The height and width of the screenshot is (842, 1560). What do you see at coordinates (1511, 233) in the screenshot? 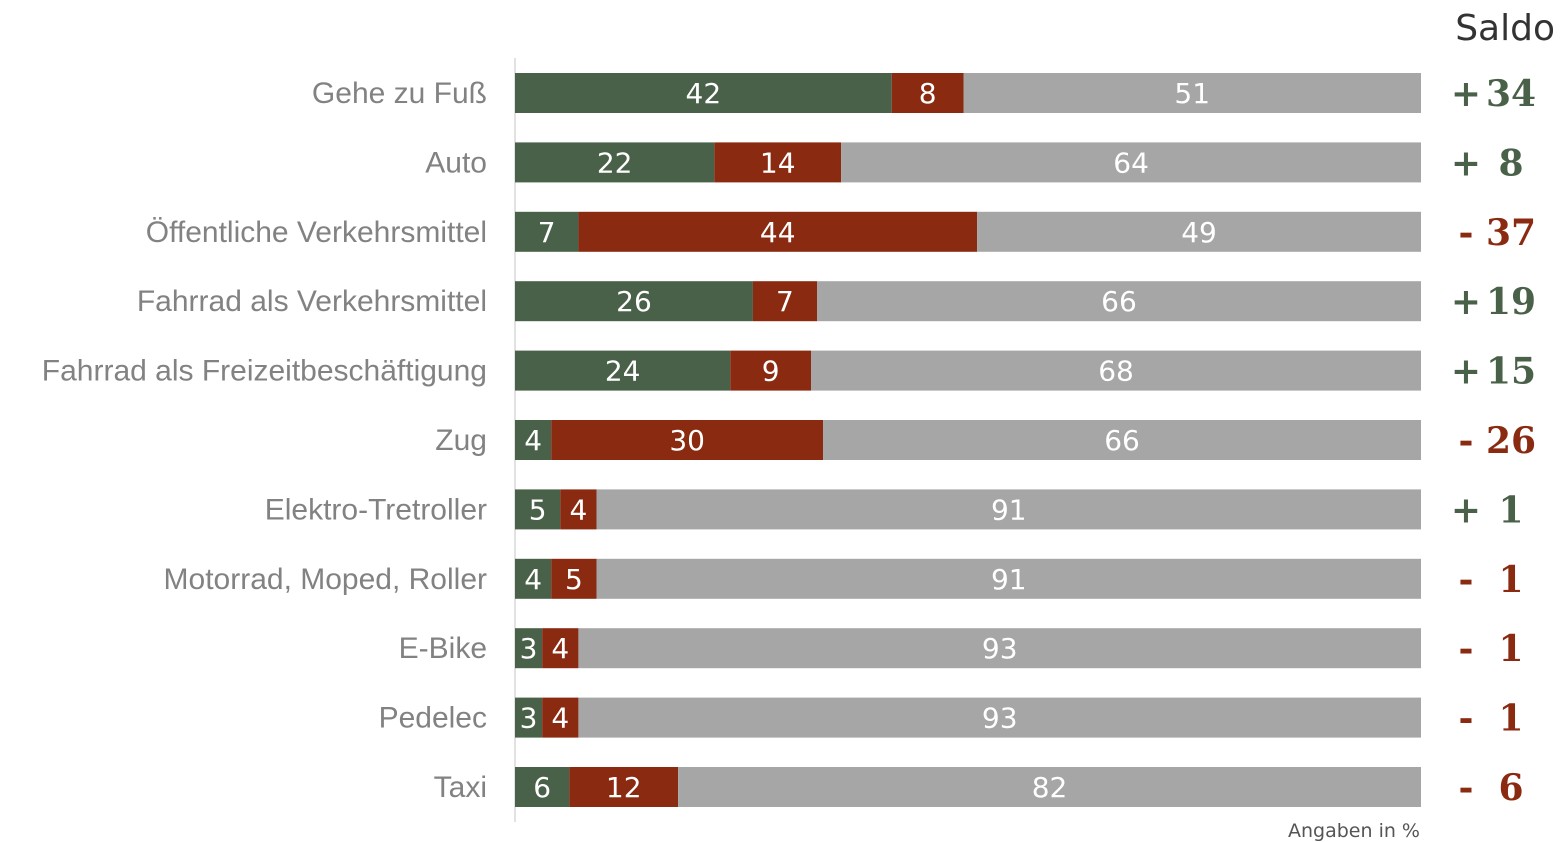
I see `saldo-value-2: 37` at bounding box center [1511, 233].